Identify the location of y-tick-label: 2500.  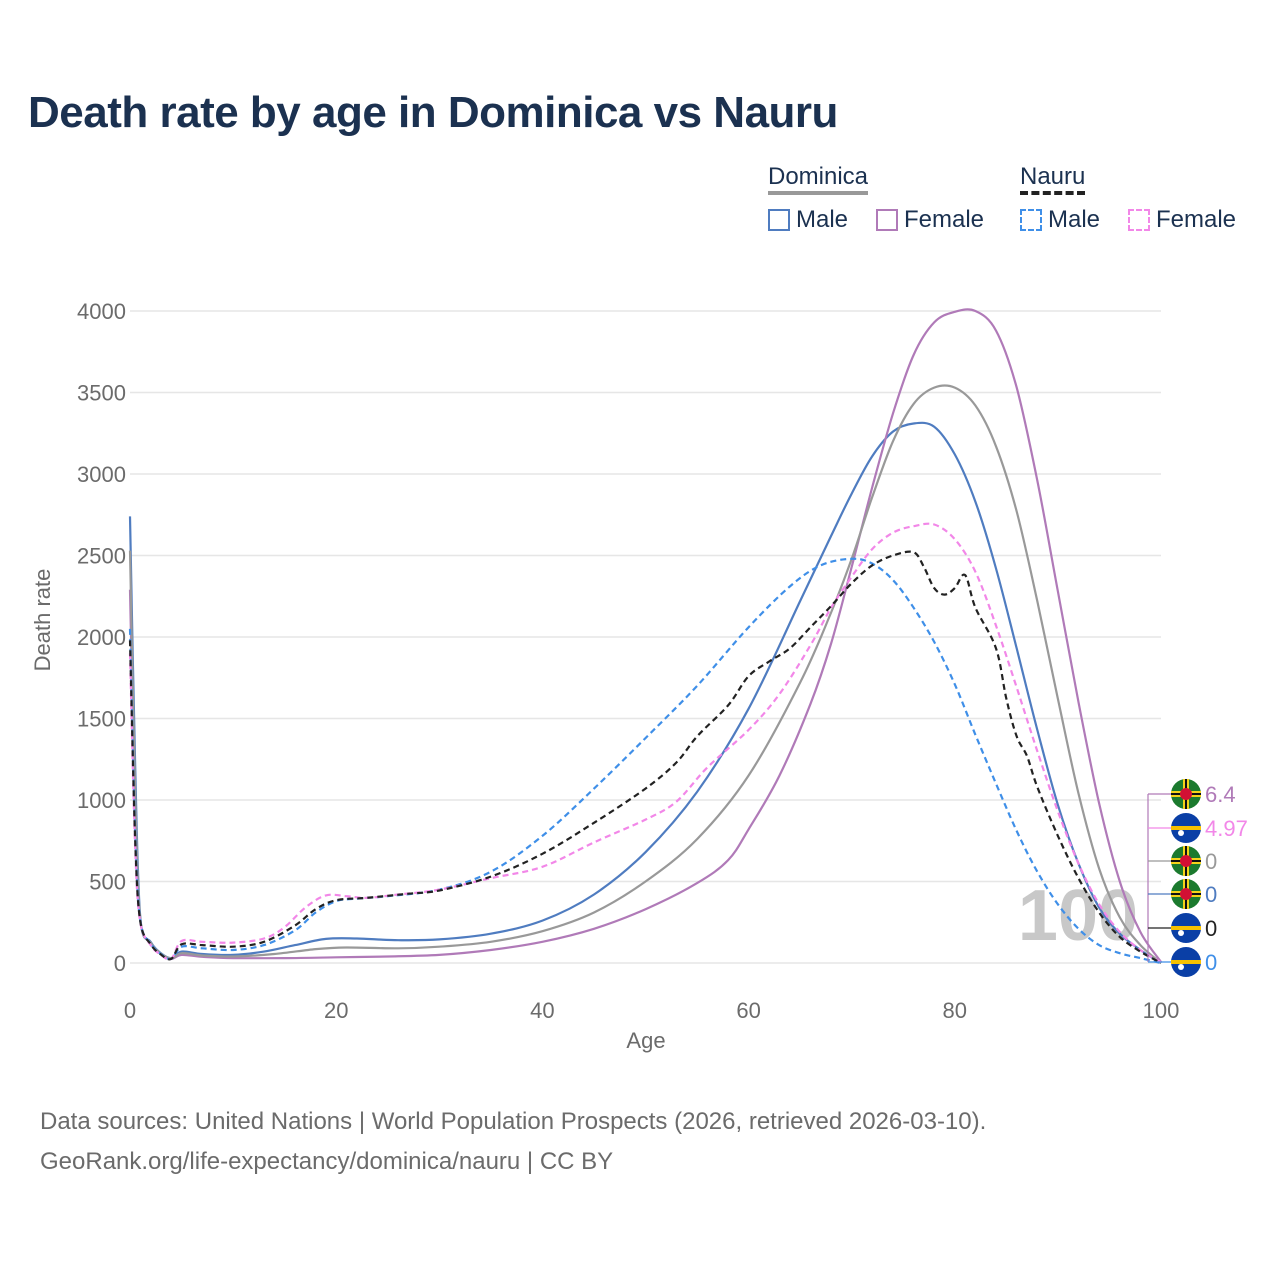
(101, 556).